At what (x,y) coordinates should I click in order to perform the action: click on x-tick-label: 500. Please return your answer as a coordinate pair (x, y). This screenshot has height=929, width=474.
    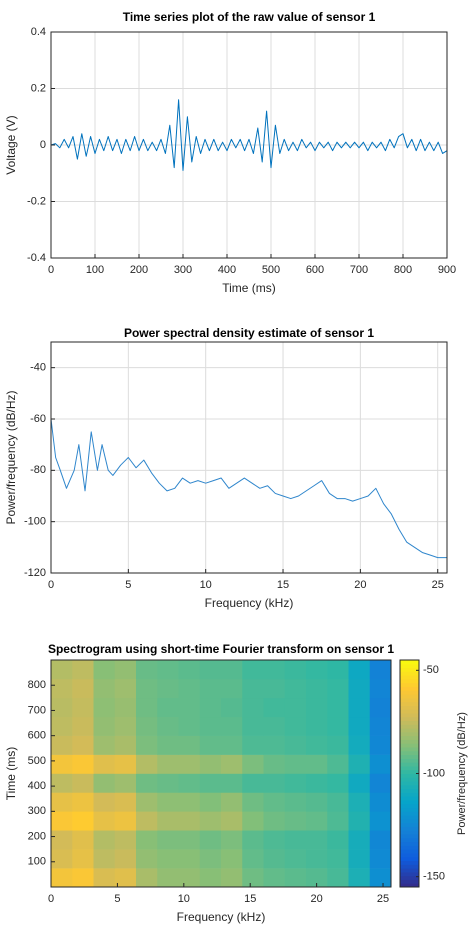
    Looking at the image, I should click on (271, 270).